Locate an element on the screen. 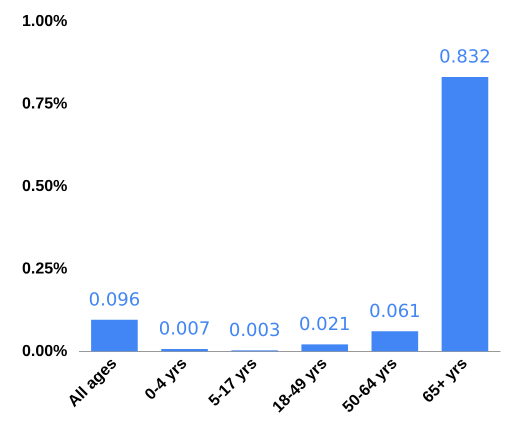 This screenshot has height=430, width=520. data-label: 0.007 is located at coordinates (184, 329).